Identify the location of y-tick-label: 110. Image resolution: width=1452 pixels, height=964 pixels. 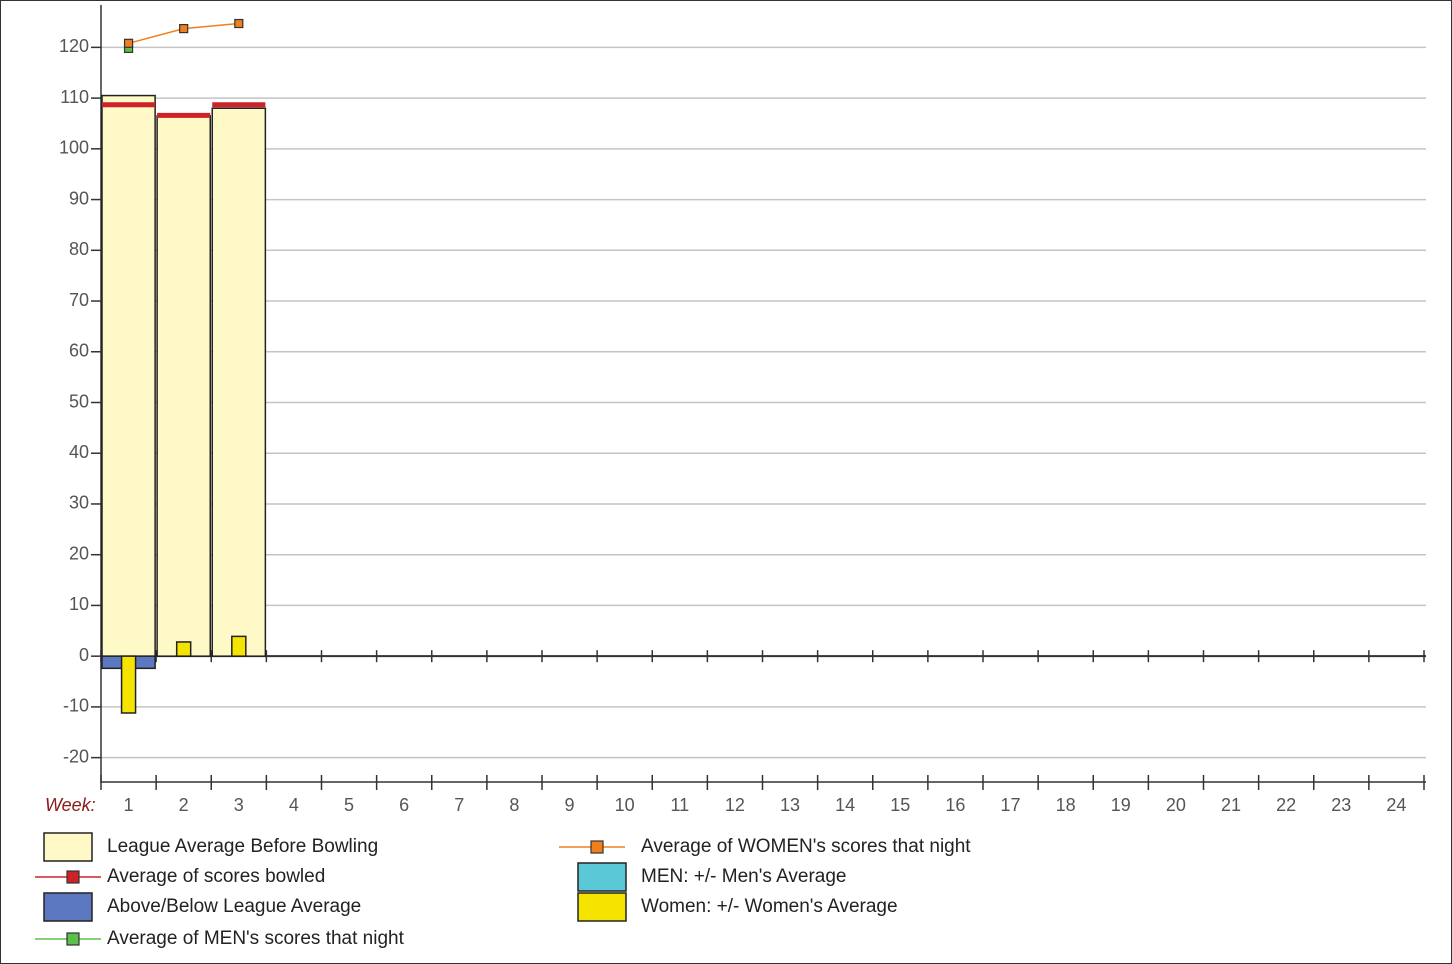
(74, 97).